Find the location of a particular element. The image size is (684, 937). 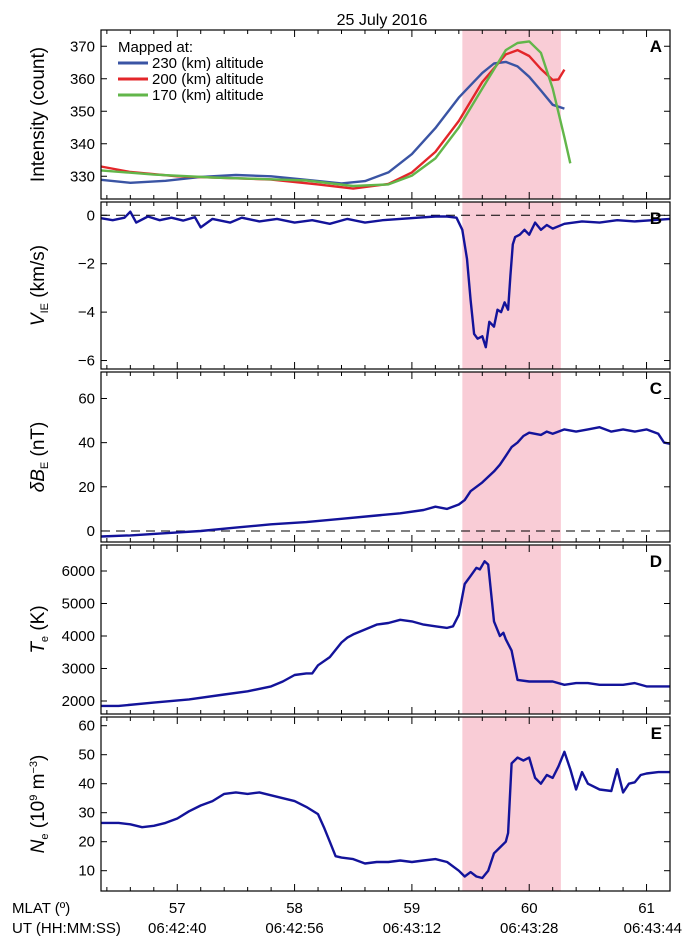

y-tick-label: 340 is located at coordinates (82, 144).